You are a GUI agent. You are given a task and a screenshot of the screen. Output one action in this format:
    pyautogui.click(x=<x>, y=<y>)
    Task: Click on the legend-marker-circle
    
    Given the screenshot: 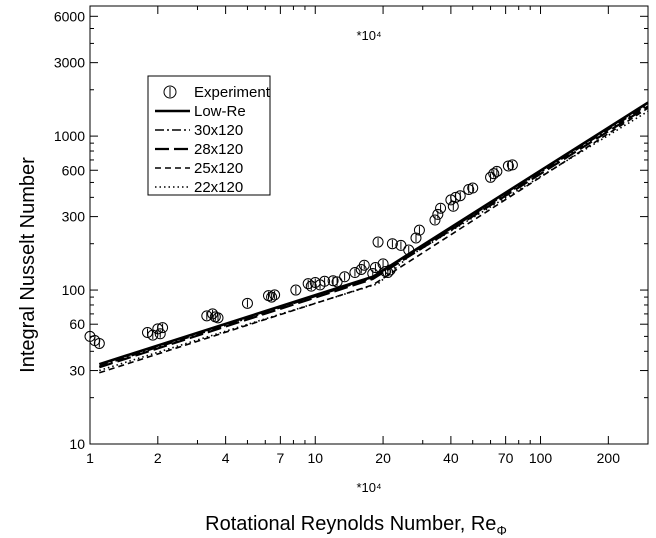 What is the action you would take?
    pyautogui.click(x=170, y=92)
    